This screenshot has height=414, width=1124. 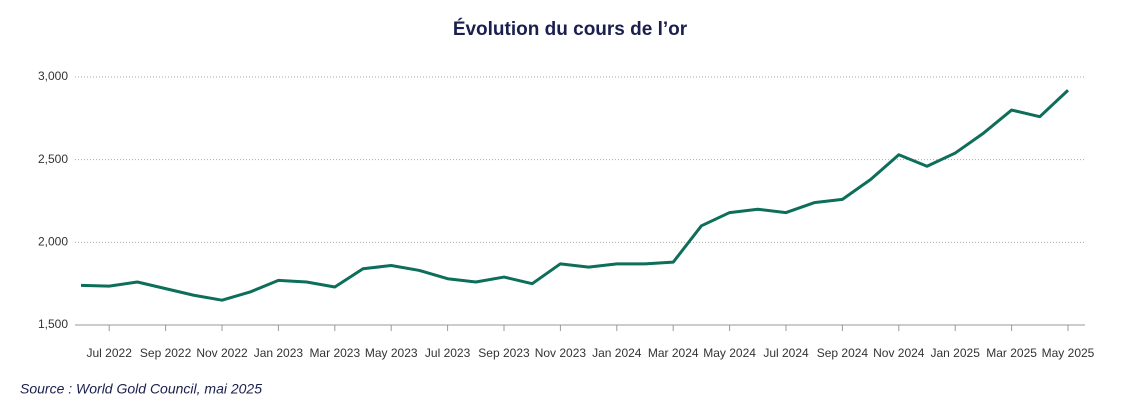 I want to click on x-tick-label: Sep 2022, so click(x=166, y=353).